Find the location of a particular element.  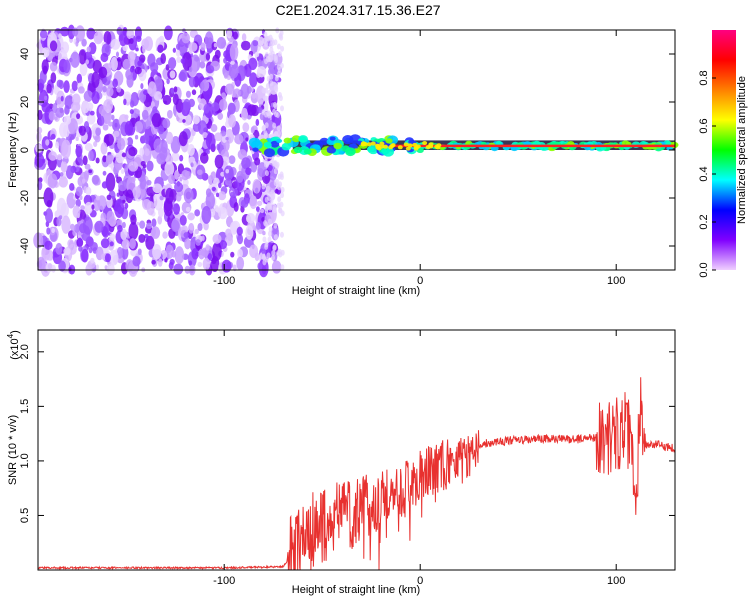

colorbar-label: Normalized spectral amplitude is located at coordinates (742, 150).